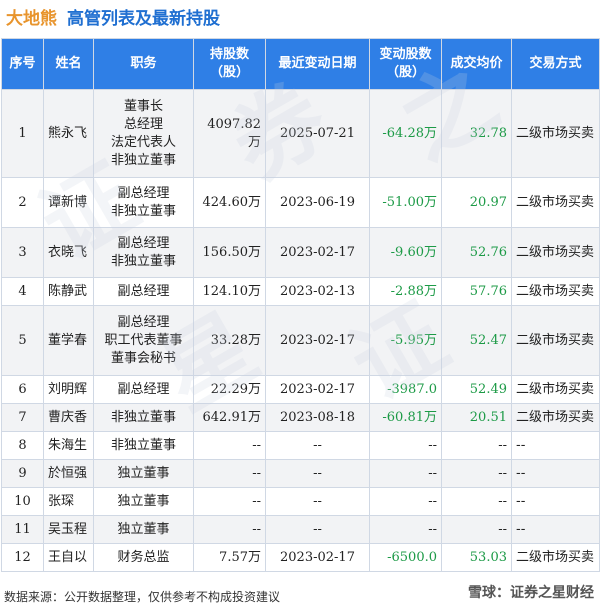  I want to click on company-name: 大地熊, so click(31, 18).